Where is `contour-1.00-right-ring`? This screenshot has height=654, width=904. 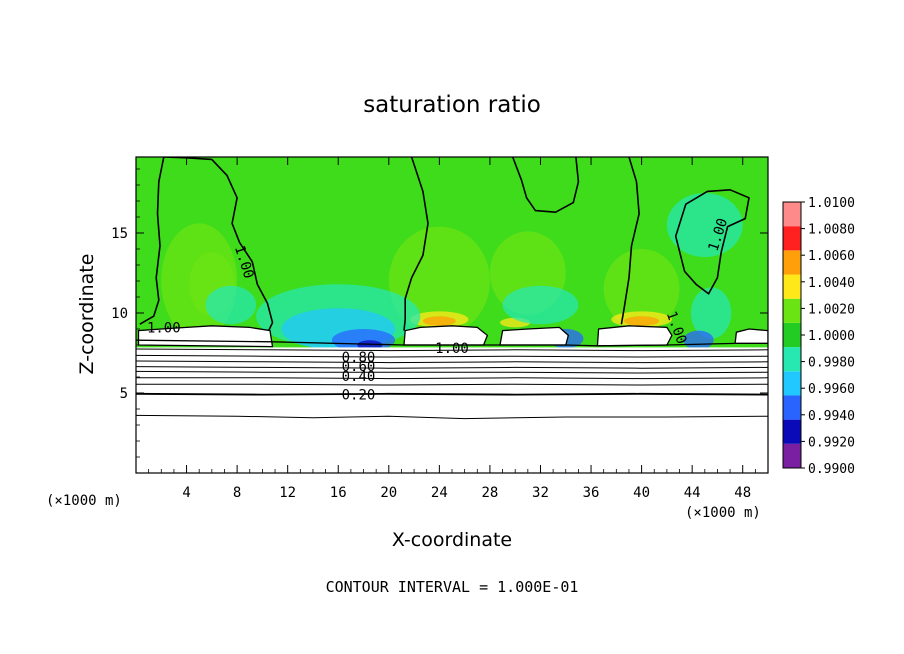
contour-1.00-right-ring is located at coordinates (712, 242).